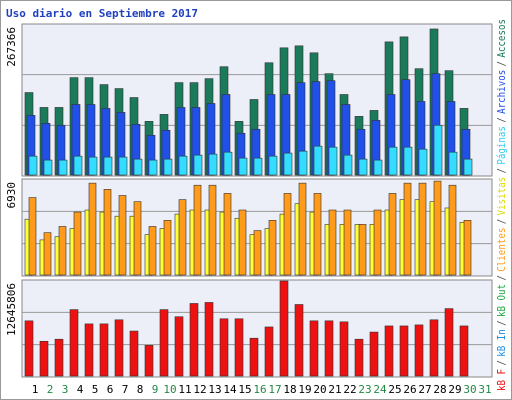 The height and width of the screenshot is (400, 512). I want to click on x-tick-label: 1, so click(35, 389).